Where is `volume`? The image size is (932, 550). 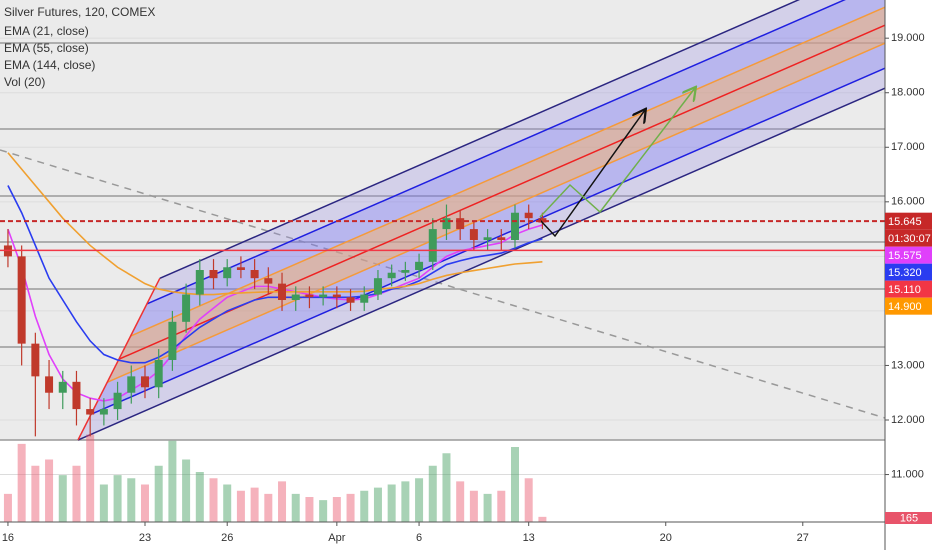 volume is located at coordinates (275, 478).